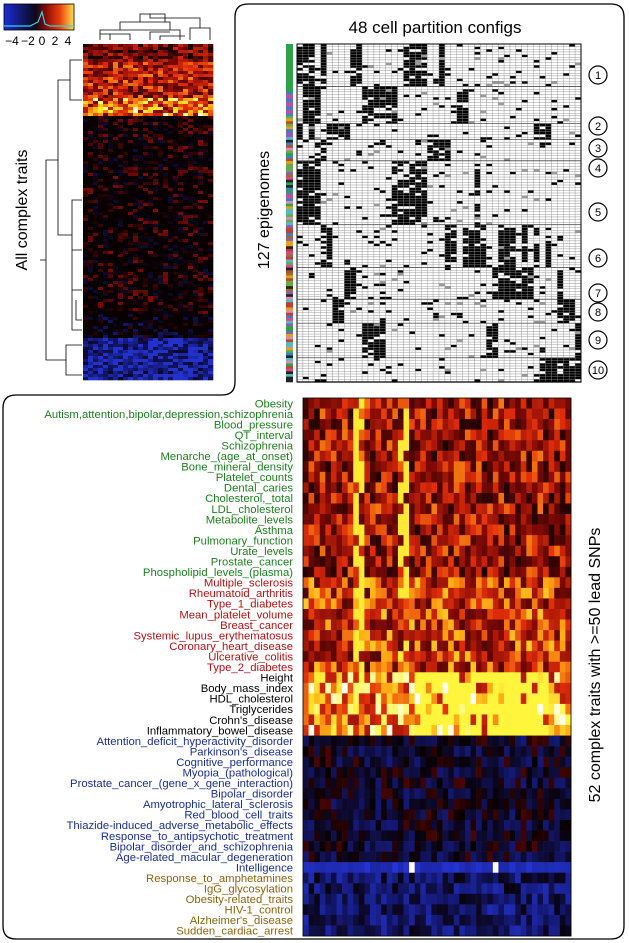 The width and height of the screenshot is (629, 943). I want to click on epigenome-color-bar, so click(289, 213).